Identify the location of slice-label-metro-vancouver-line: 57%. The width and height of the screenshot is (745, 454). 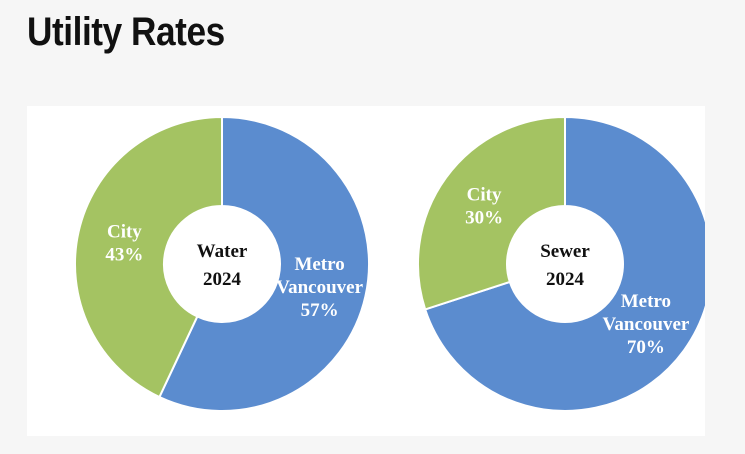
(320, 310).